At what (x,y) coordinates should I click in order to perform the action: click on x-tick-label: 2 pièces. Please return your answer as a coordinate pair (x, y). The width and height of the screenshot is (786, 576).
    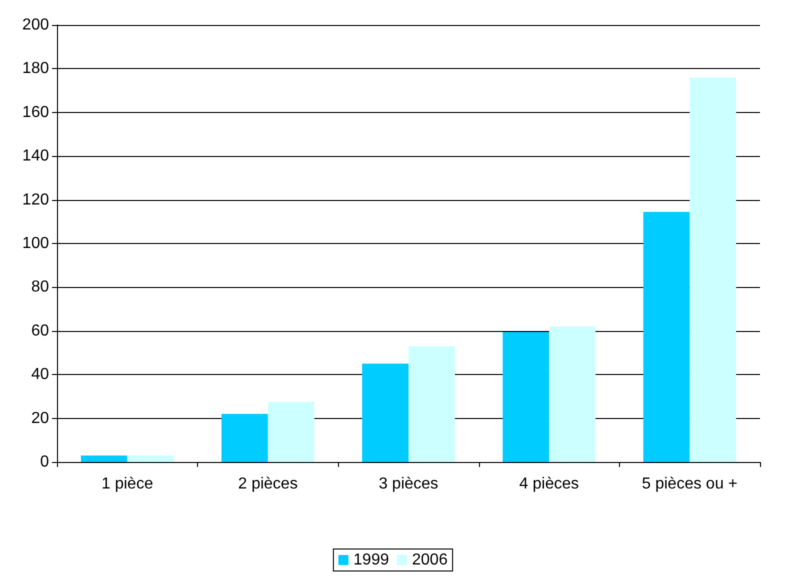
    Looking at the image, I should click on (268, 484).